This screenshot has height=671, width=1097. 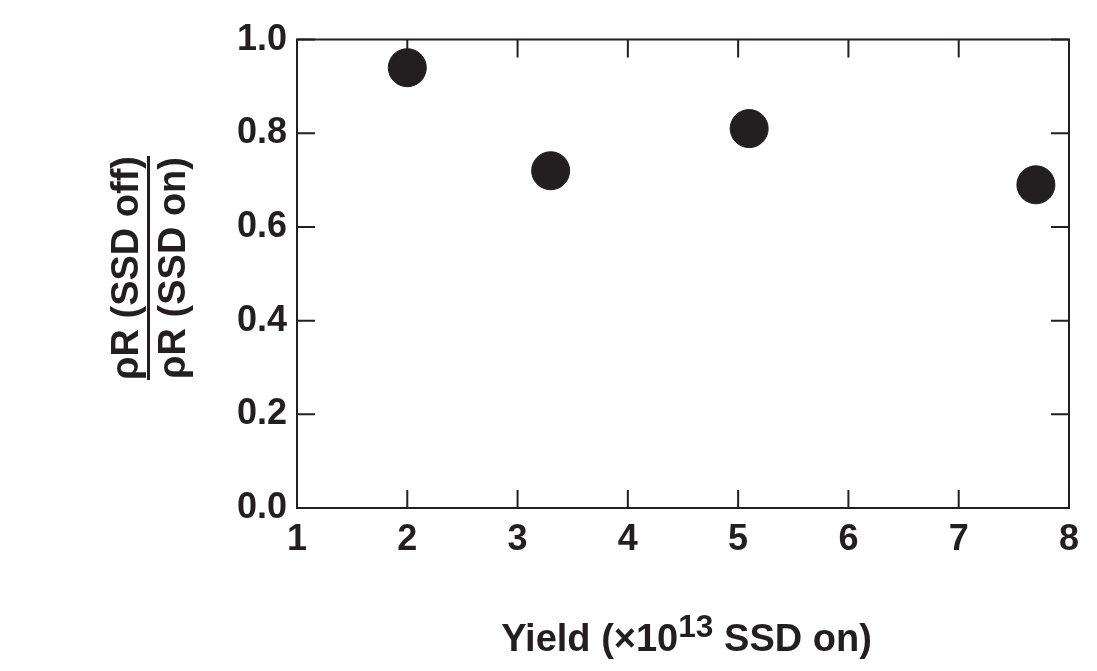 I want to click on x-tick-label: 4, so click(x=627, y=537).